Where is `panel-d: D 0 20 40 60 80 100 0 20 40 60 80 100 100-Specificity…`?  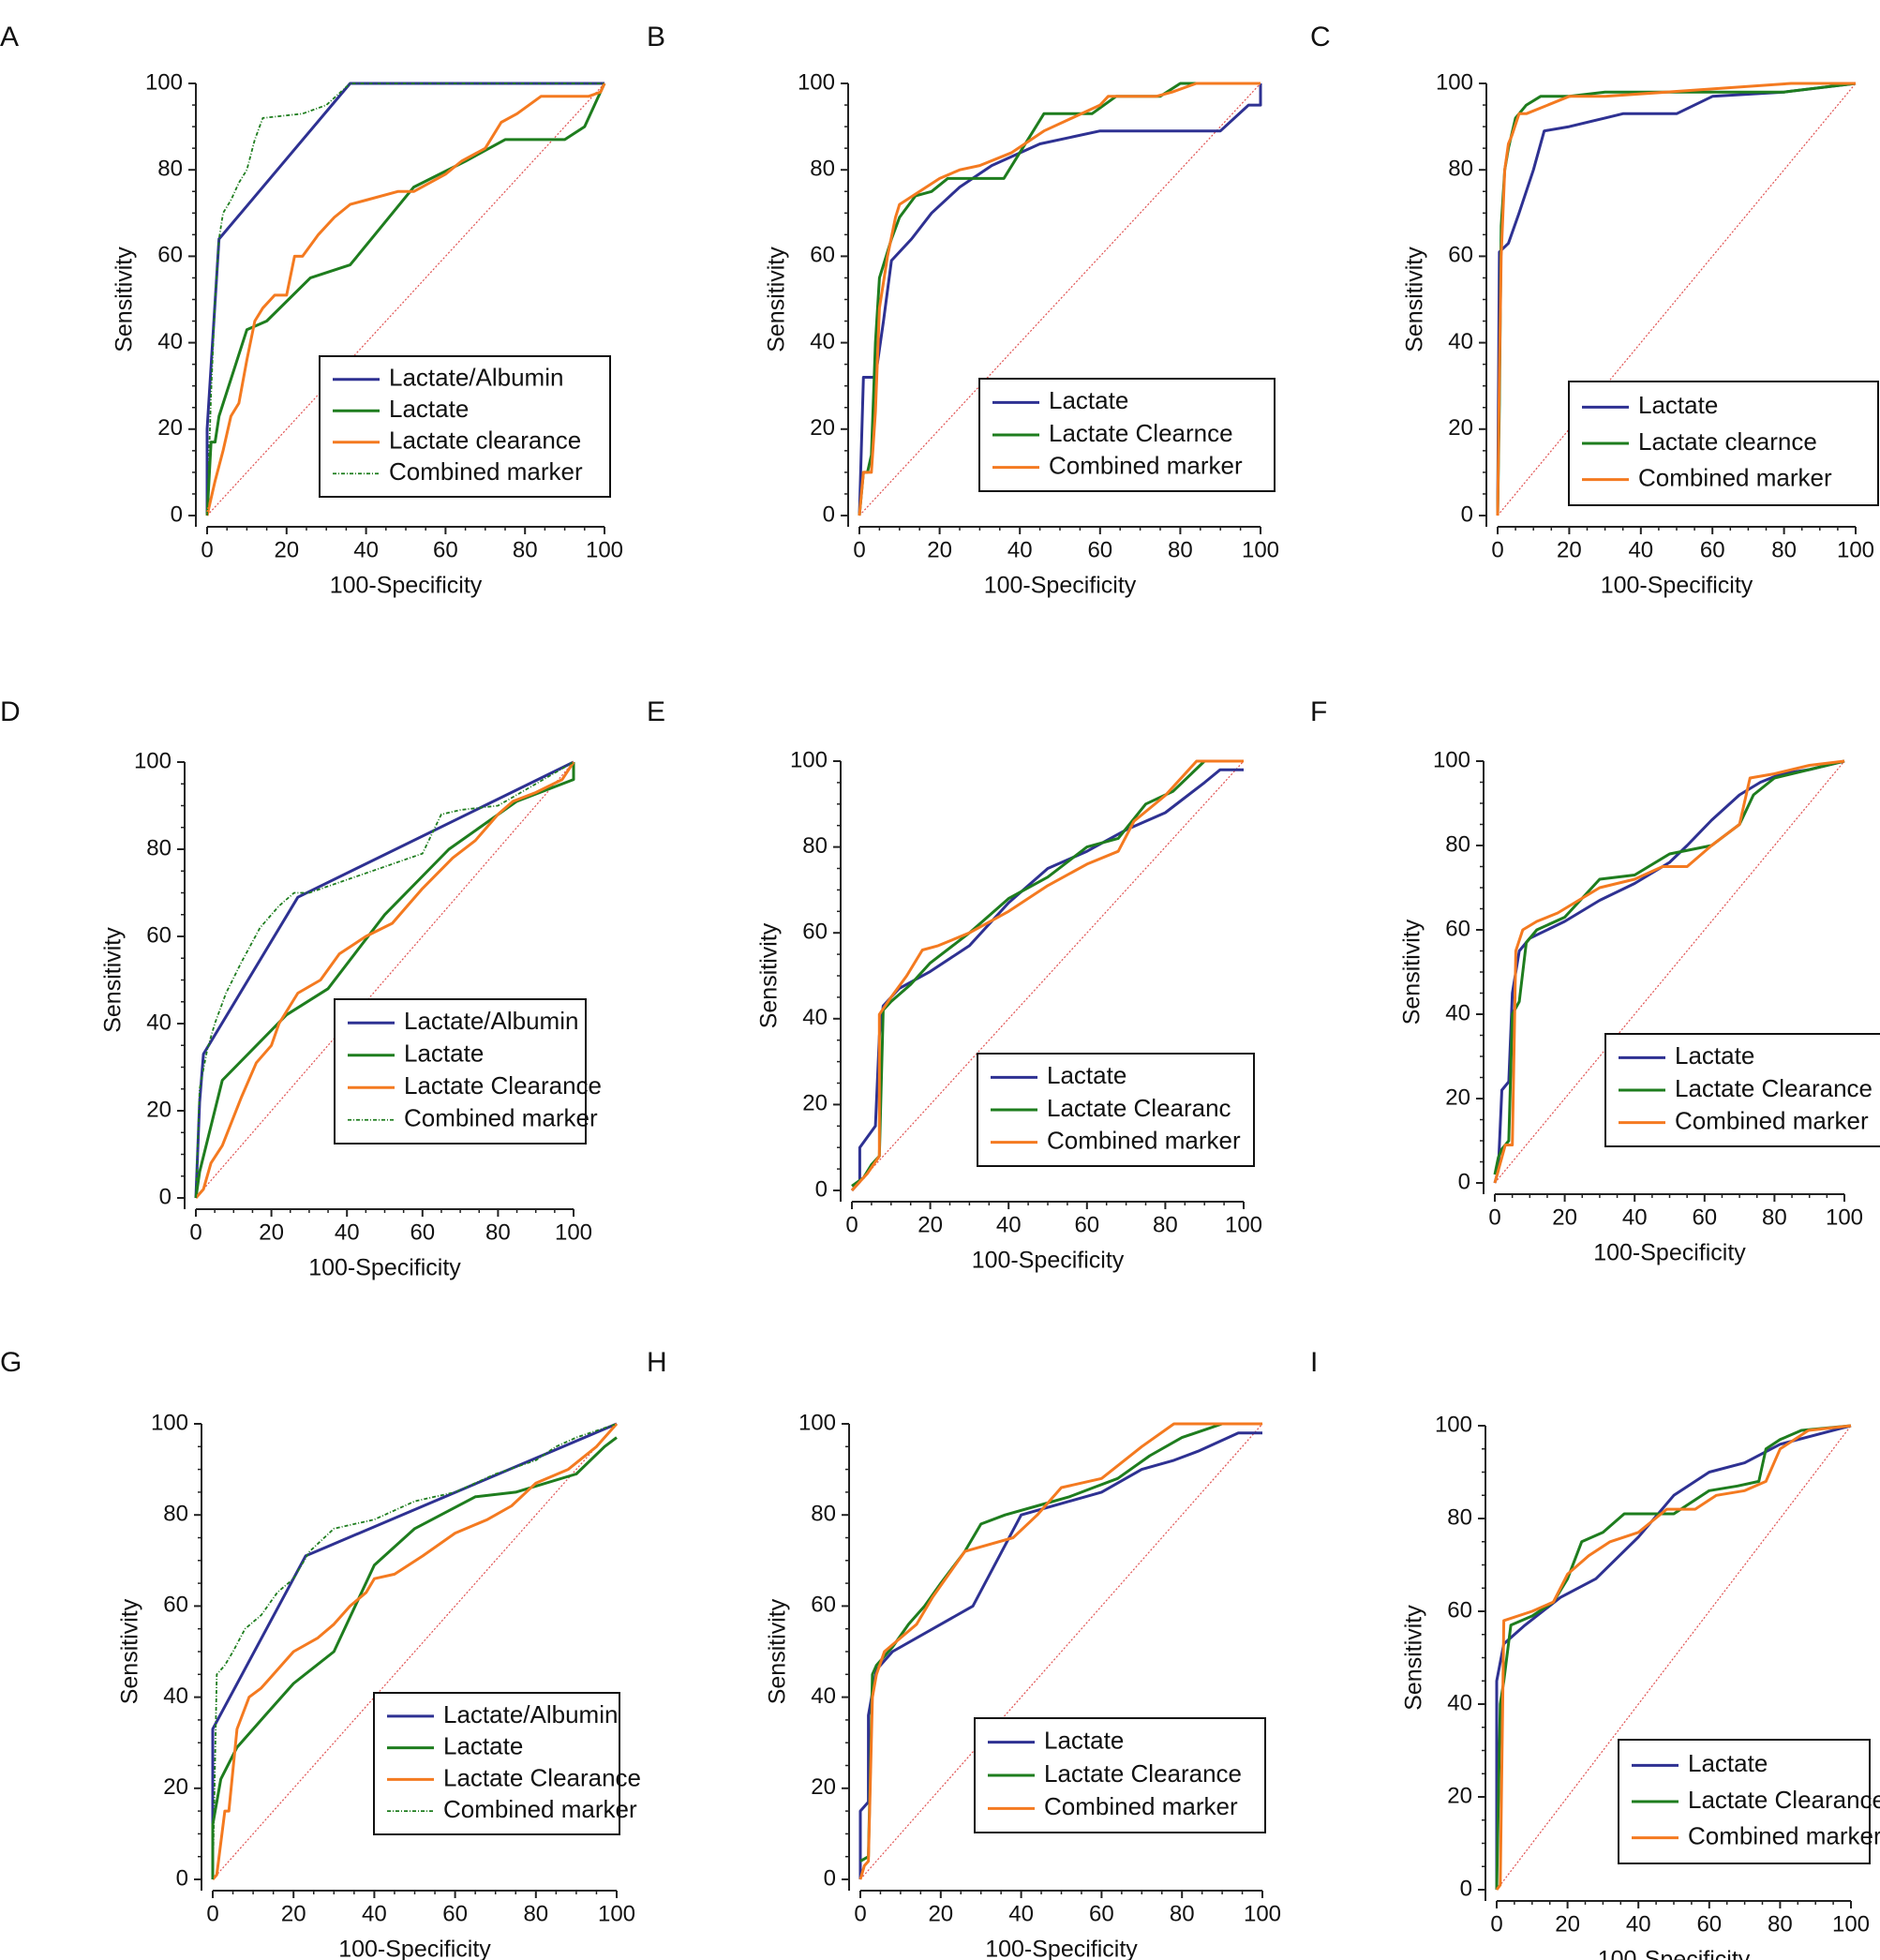 panel-d: D 0 20 40 60 80 100 0 20 40 60 80 100 100-Specificity… is located at coordinates (301, 988).